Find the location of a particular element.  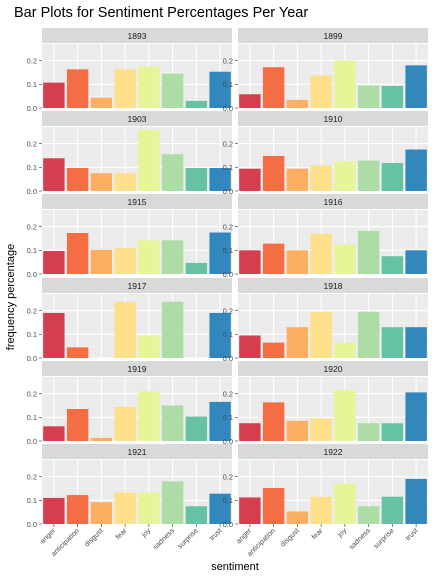

panel-strip-label: 1920 is located at coordinates (333, 369).